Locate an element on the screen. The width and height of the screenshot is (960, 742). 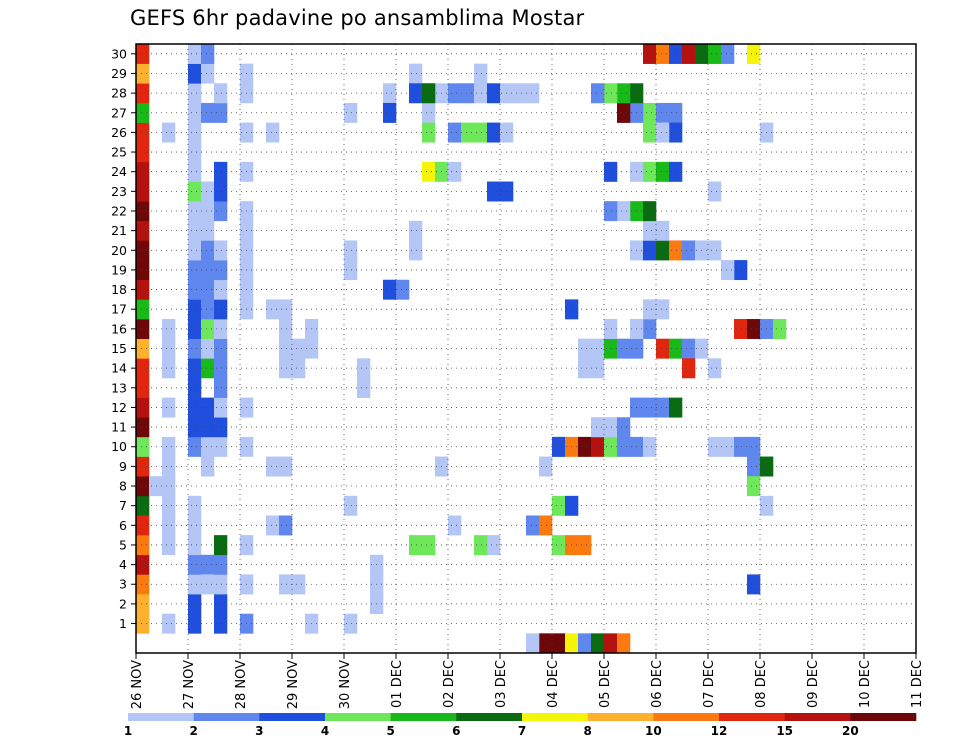
y-tick-label: 6 is located at coordinates (123, 525).